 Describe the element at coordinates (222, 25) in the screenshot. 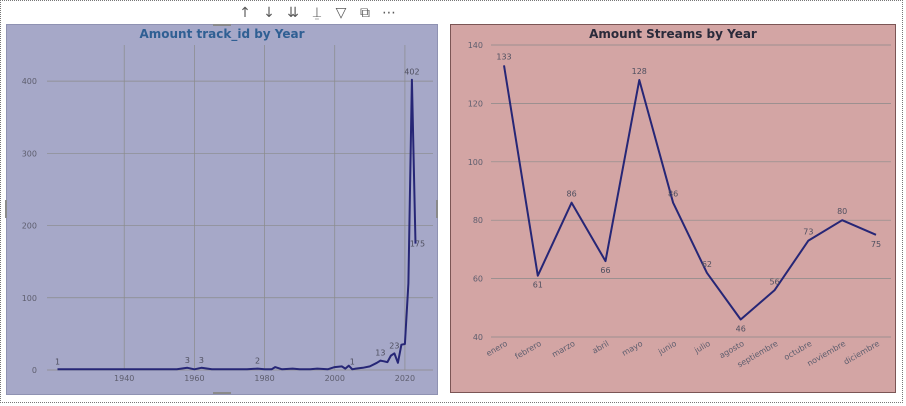

I see `resize-handle-top` at that location.